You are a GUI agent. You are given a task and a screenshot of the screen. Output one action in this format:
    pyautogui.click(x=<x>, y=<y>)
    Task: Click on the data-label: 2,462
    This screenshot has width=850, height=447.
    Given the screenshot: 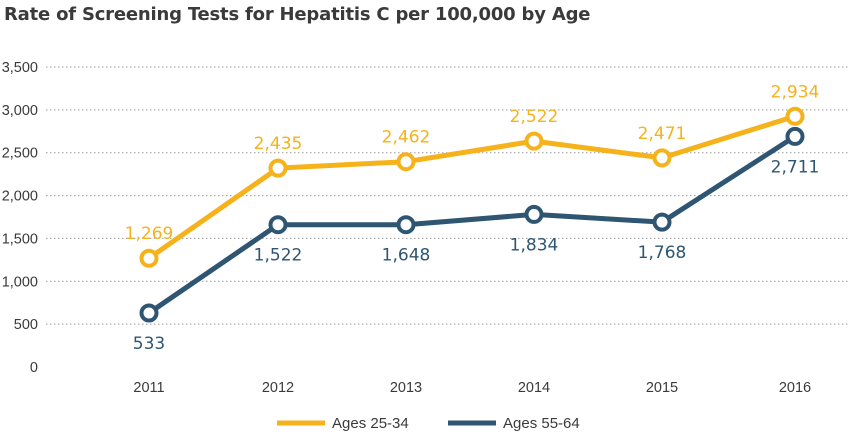 What is the action you would take?
    pyautogui.click(x=406, y=138)
    